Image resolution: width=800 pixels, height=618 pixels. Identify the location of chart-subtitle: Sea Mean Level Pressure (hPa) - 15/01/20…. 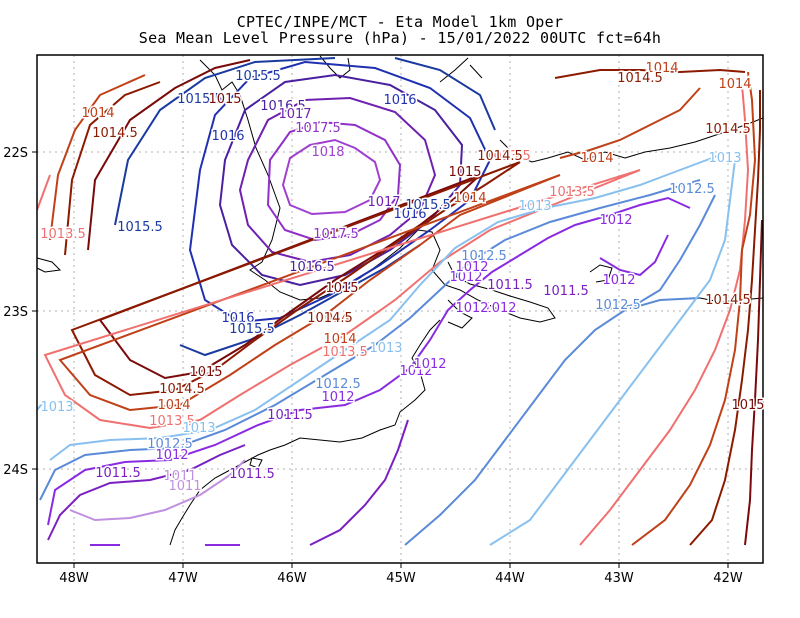
(400, 38).